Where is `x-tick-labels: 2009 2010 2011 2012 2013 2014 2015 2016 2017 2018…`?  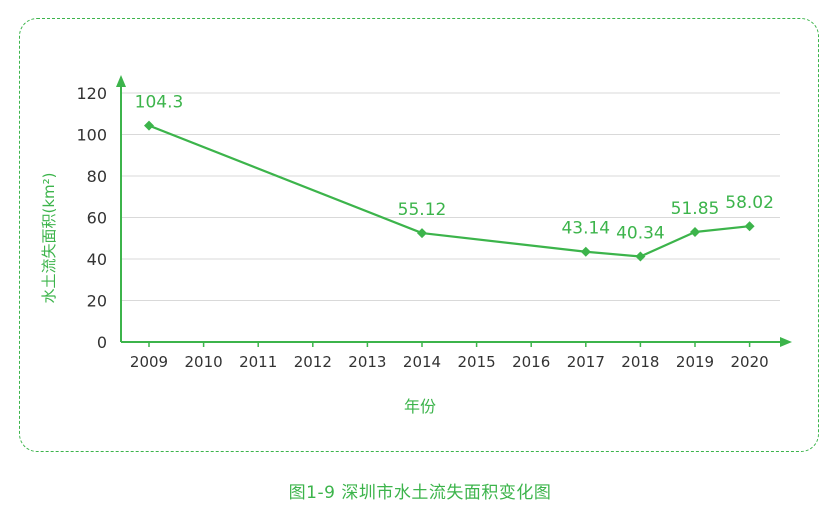
x-tick-labels: 2009 2010 2011 2012 2013 2014 2015 2016 2017 2018… is located at coordinates (449, 362).